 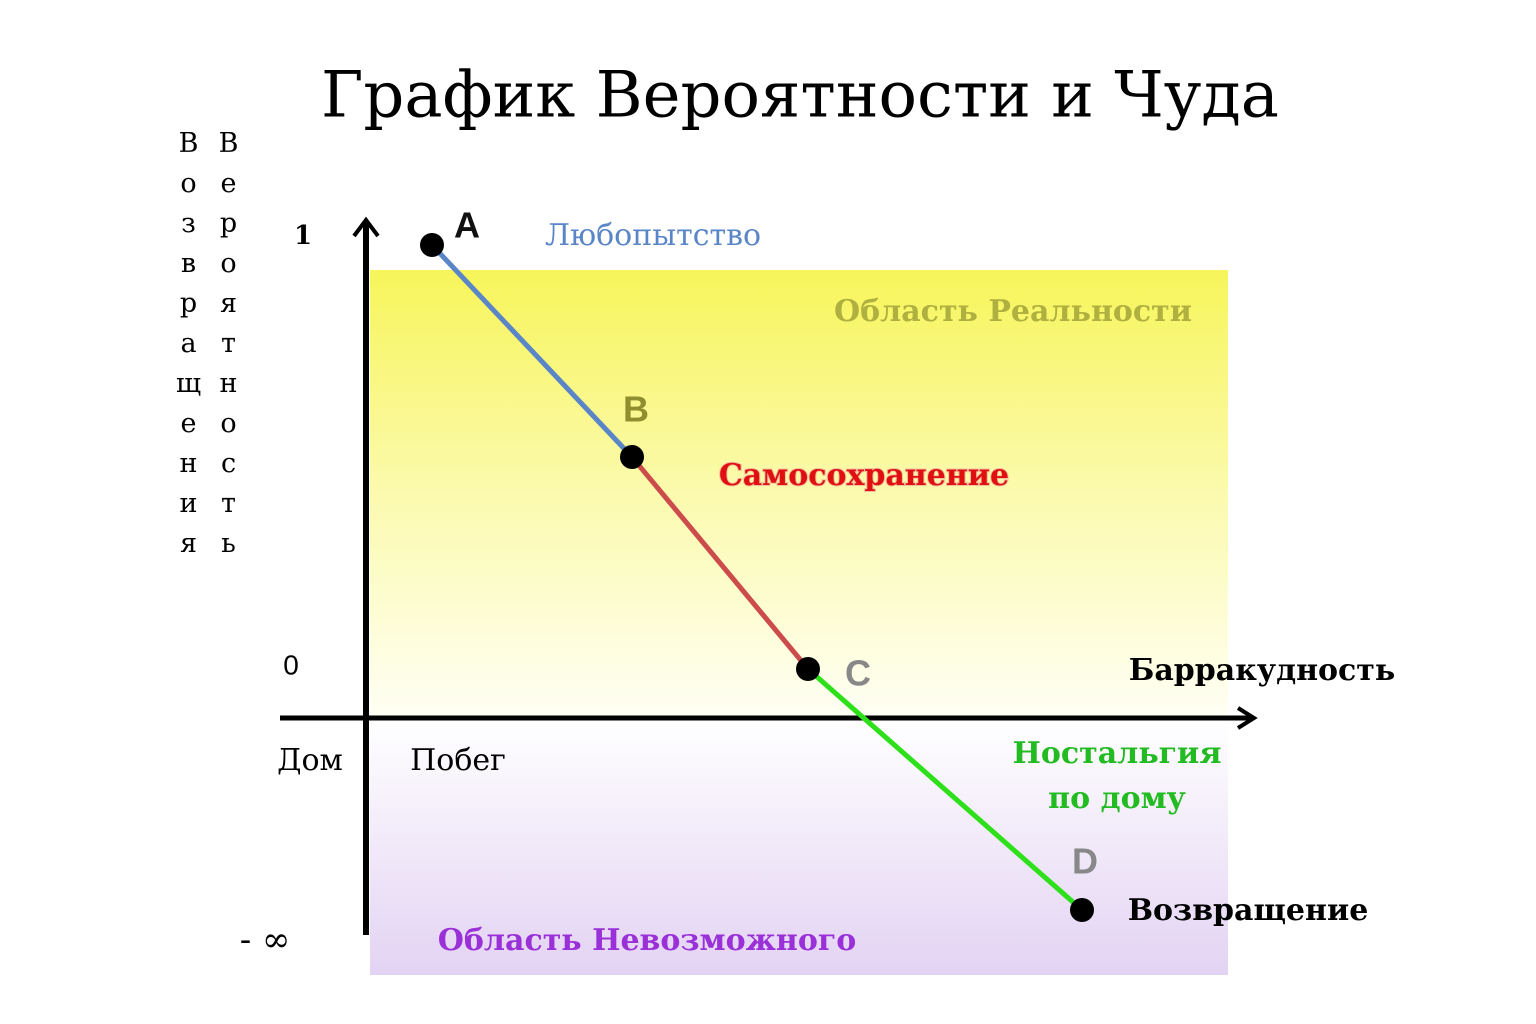 What do you see at coordinates (265, 940) in the screenshot?
I see `y-label: - ∞` at bounding box center [265, 940].